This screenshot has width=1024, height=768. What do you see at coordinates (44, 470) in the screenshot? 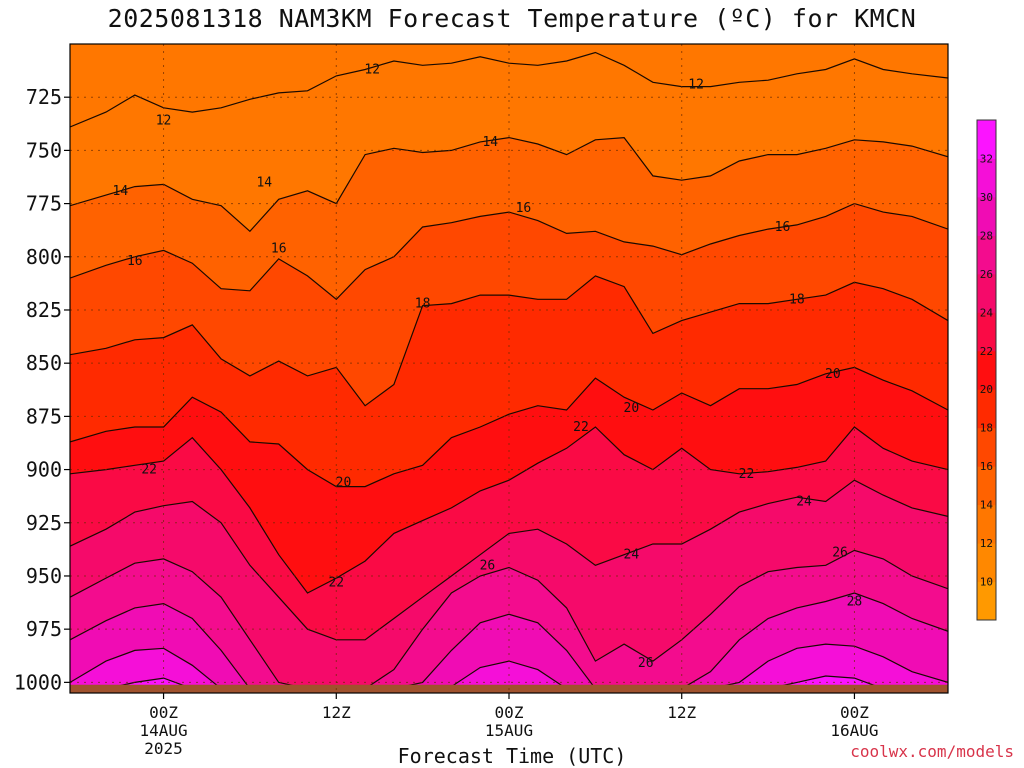
I see `y-tick-label: 900` at bounding box center [44, 470].